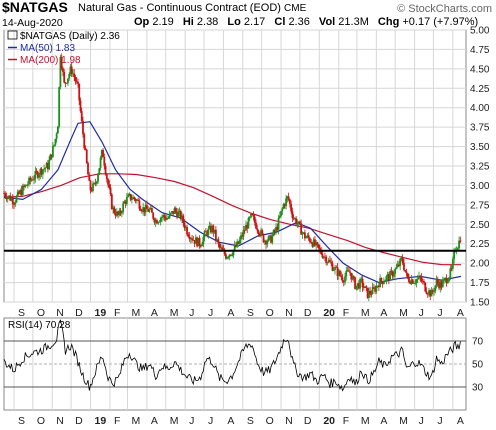 Image resolution: width=496 pixels, height=430 pixels. I want to click on rsi-legend-label: RSI(14) 70.28, so click(39, 325).